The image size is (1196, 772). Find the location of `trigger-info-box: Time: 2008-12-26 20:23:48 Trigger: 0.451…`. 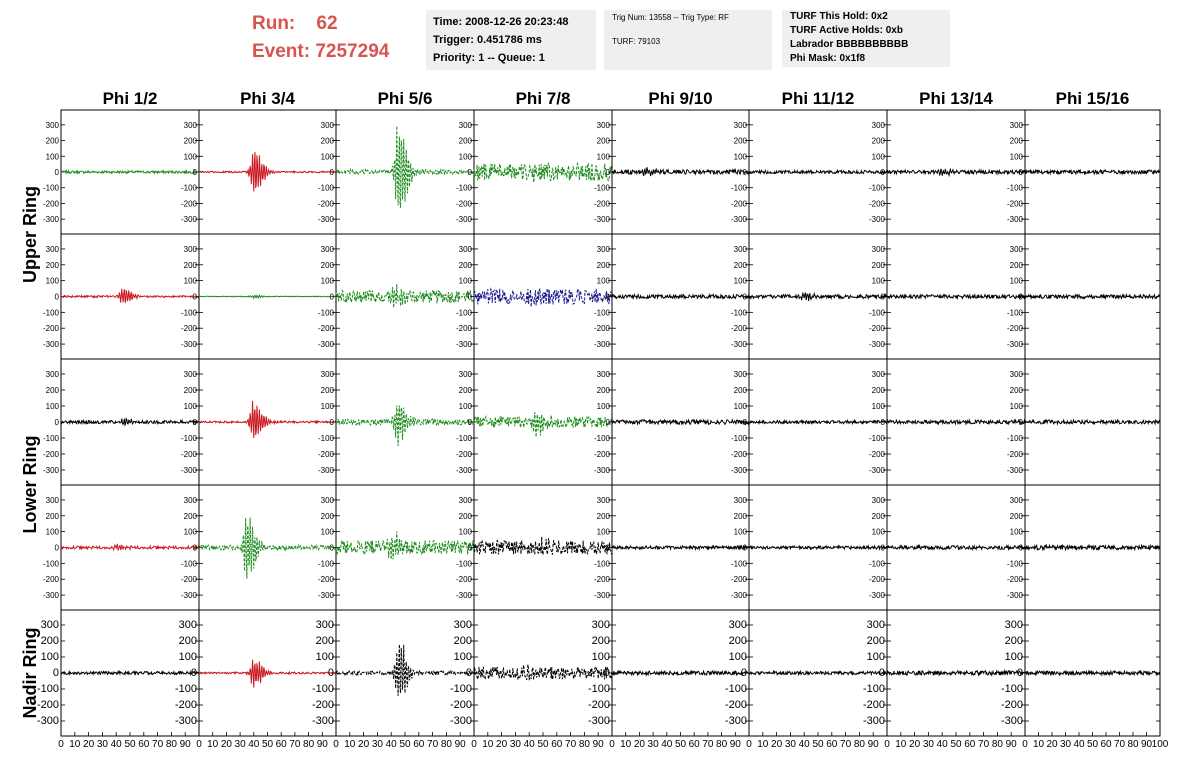

trigger-info-box: Time: 2008-12-26 20:23:48 Trigger: 0.451… is located at coordinates (511, 40).